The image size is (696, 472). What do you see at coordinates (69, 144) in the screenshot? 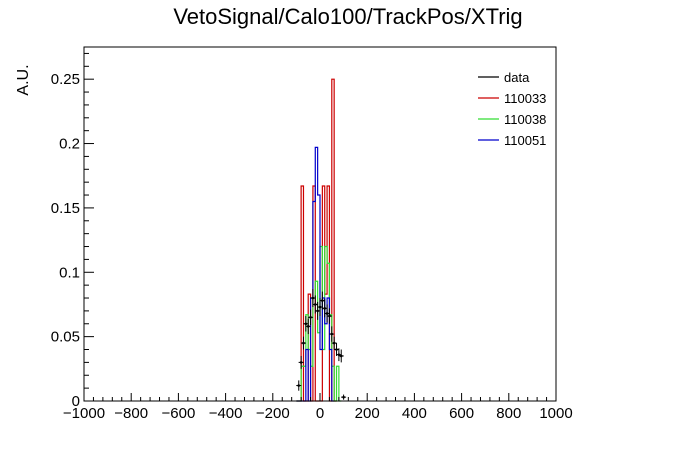
I see `y-tick-label: 0.2` at bounding box center [69, 144].